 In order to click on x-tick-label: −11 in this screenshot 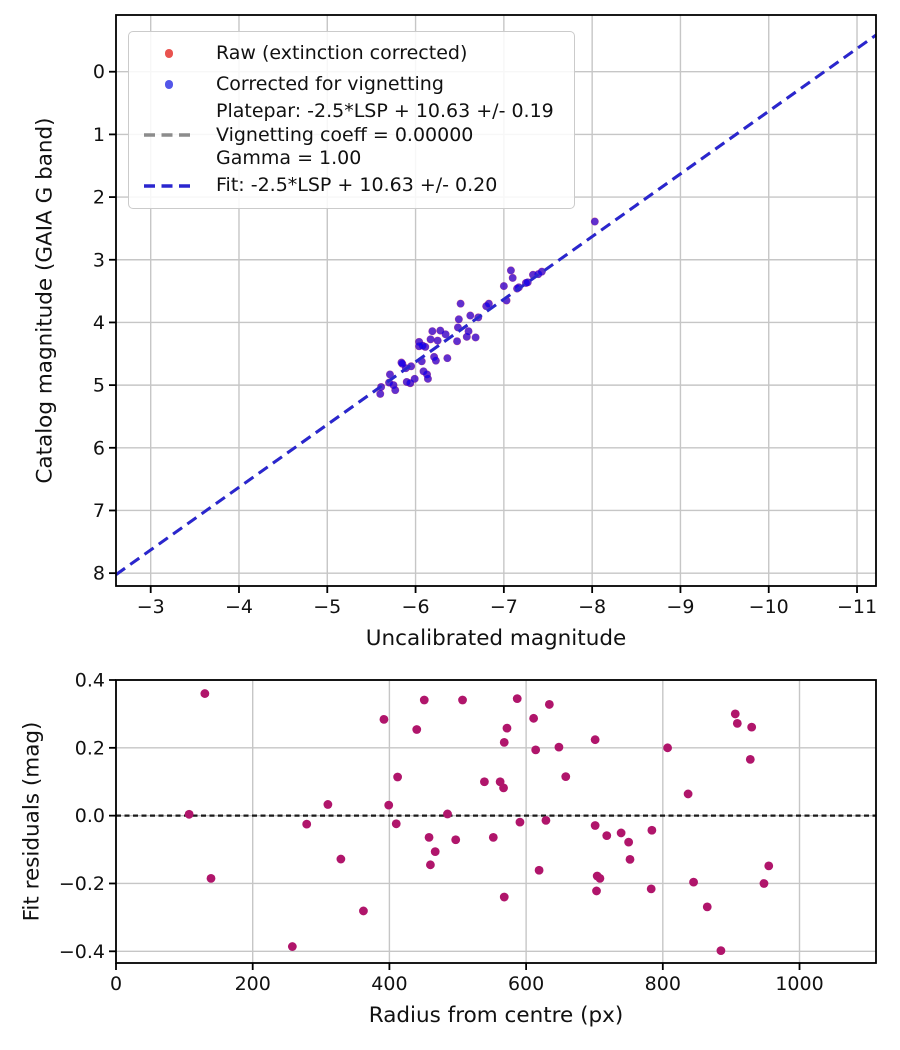, I will do `click(857, 607)`.